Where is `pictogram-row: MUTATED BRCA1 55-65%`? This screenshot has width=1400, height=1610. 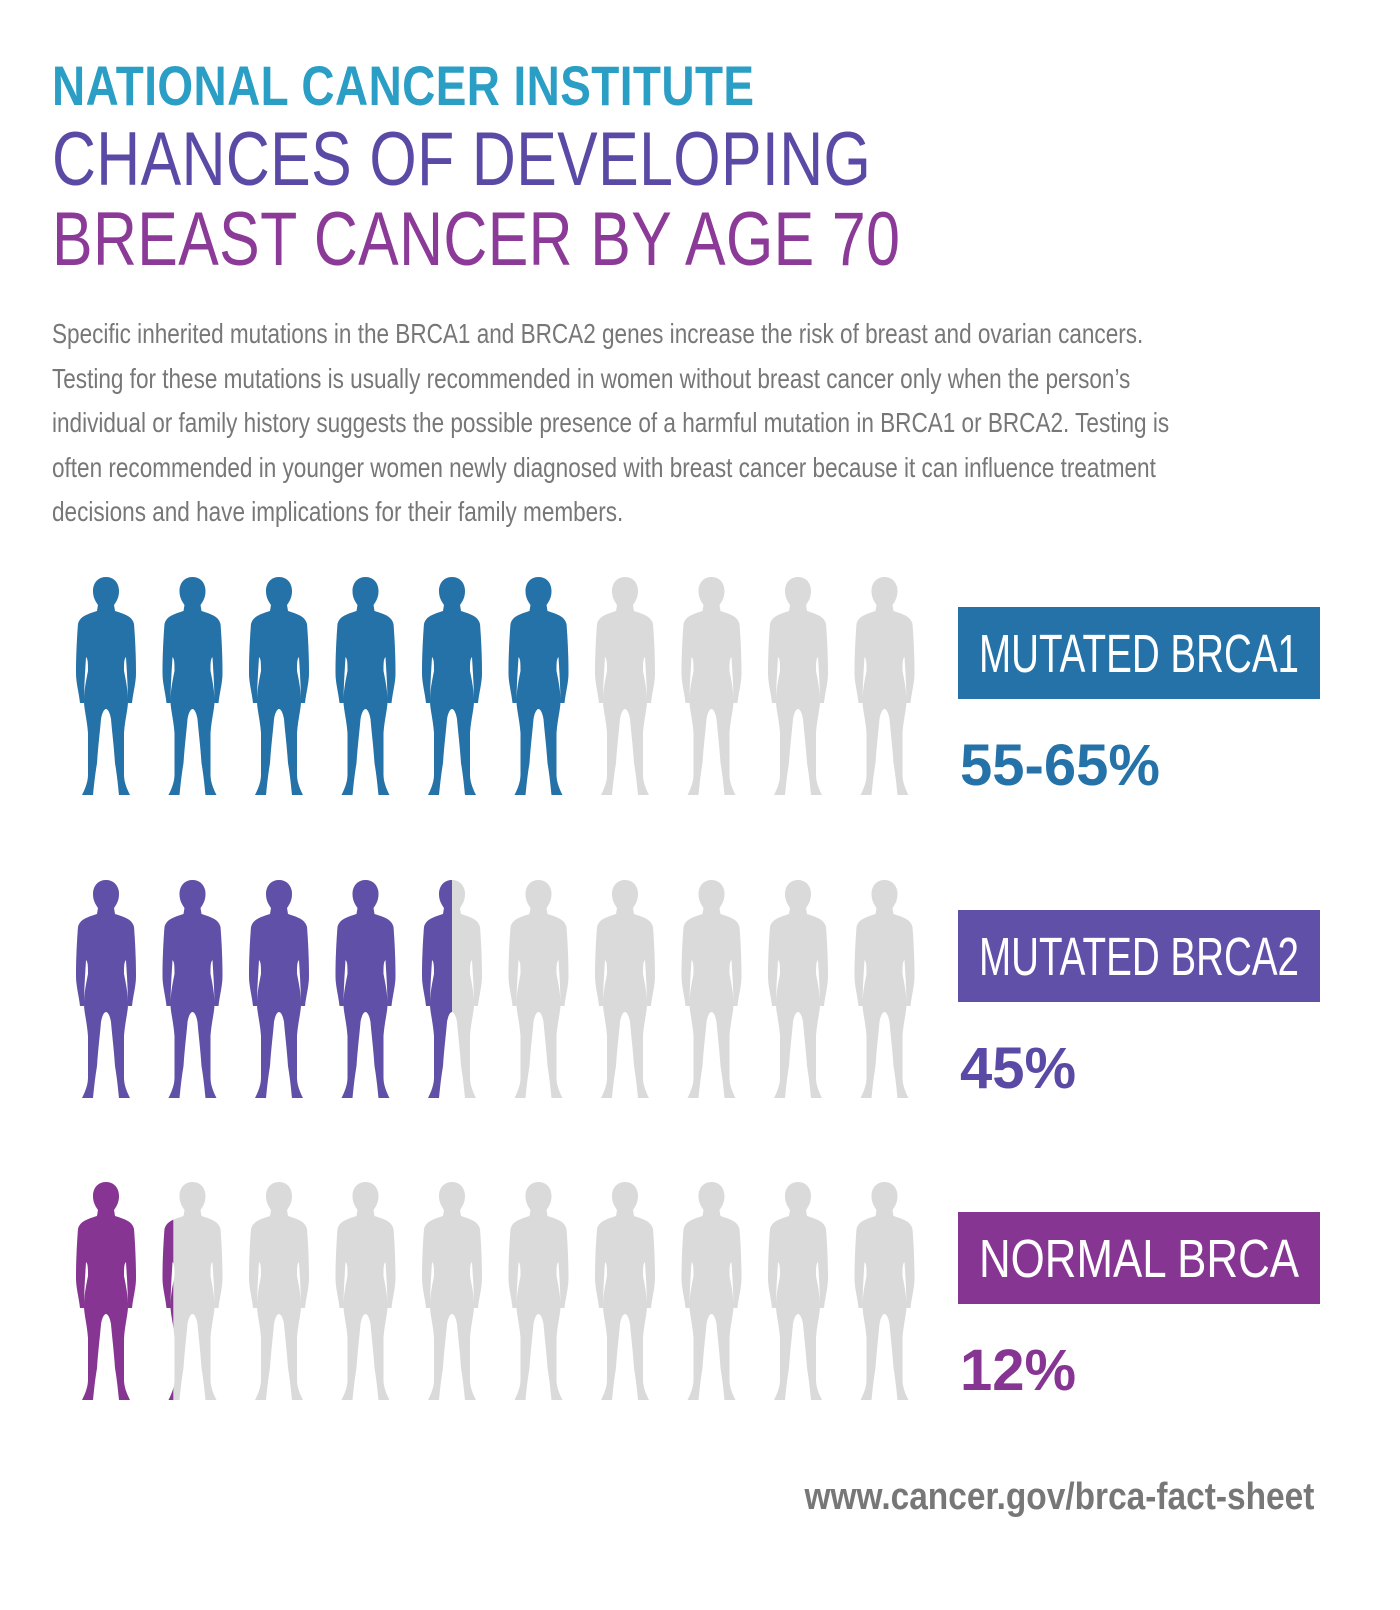 pictogram-row: MUTATED BRCA1 55-65% is located at coordinates (698, 687).